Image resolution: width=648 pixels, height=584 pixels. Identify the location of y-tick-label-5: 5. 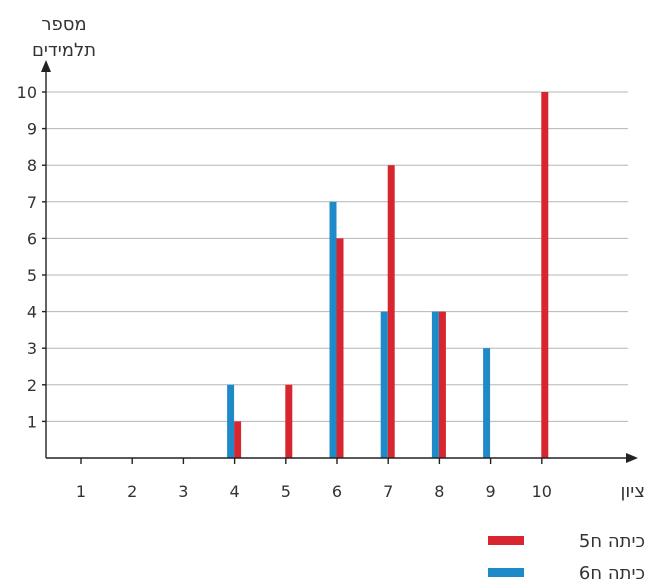
(32, 275).